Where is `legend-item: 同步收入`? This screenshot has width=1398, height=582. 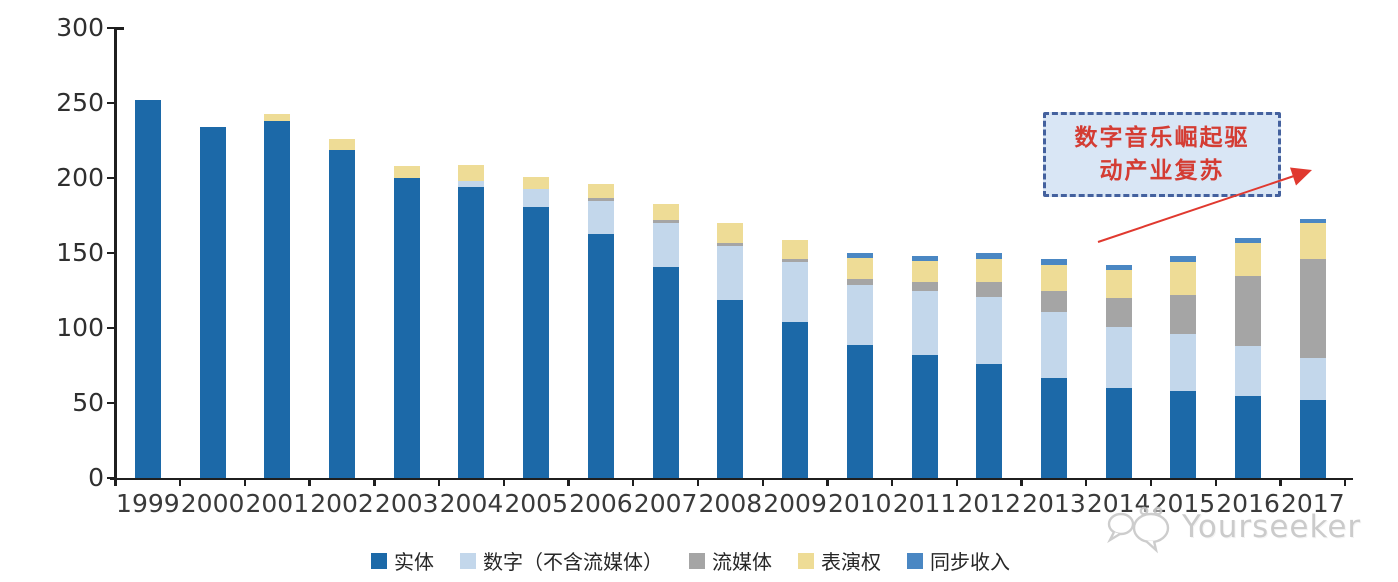
legend-item: 同步收入 is located at coordinates (958, 560).